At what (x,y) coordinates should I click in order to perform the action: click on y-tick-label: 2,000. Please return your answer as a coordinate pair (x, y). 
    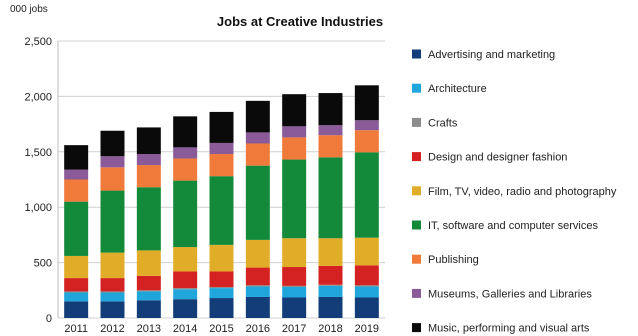
    Looking at the image, I should click on (38, 97).